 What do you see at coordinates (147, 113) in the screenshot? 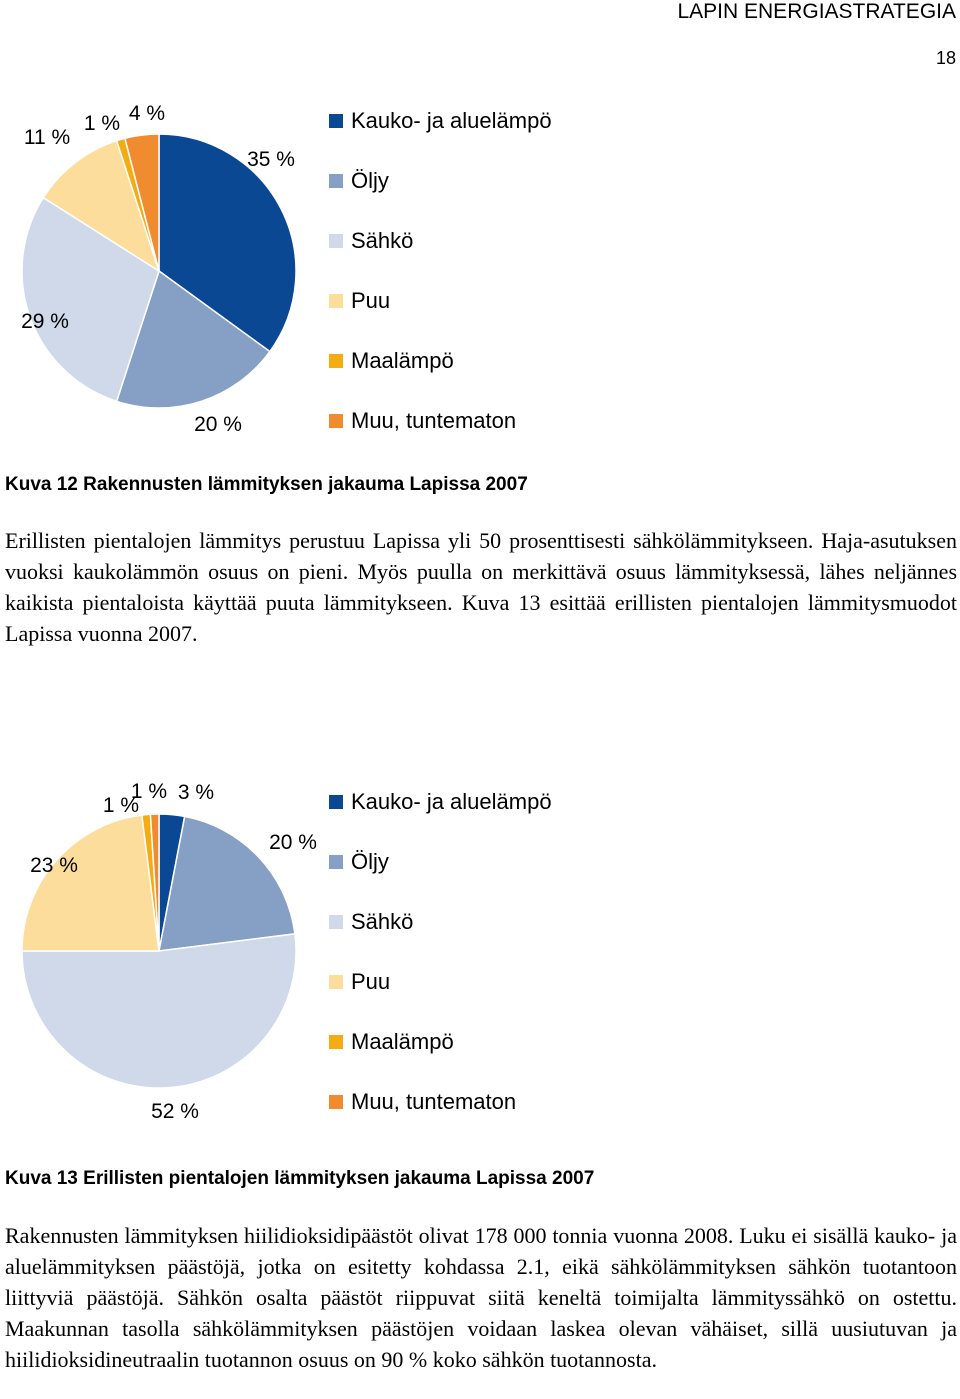
I see `data-label-other-unknown: 4 %` at bounding box center [147, 113].